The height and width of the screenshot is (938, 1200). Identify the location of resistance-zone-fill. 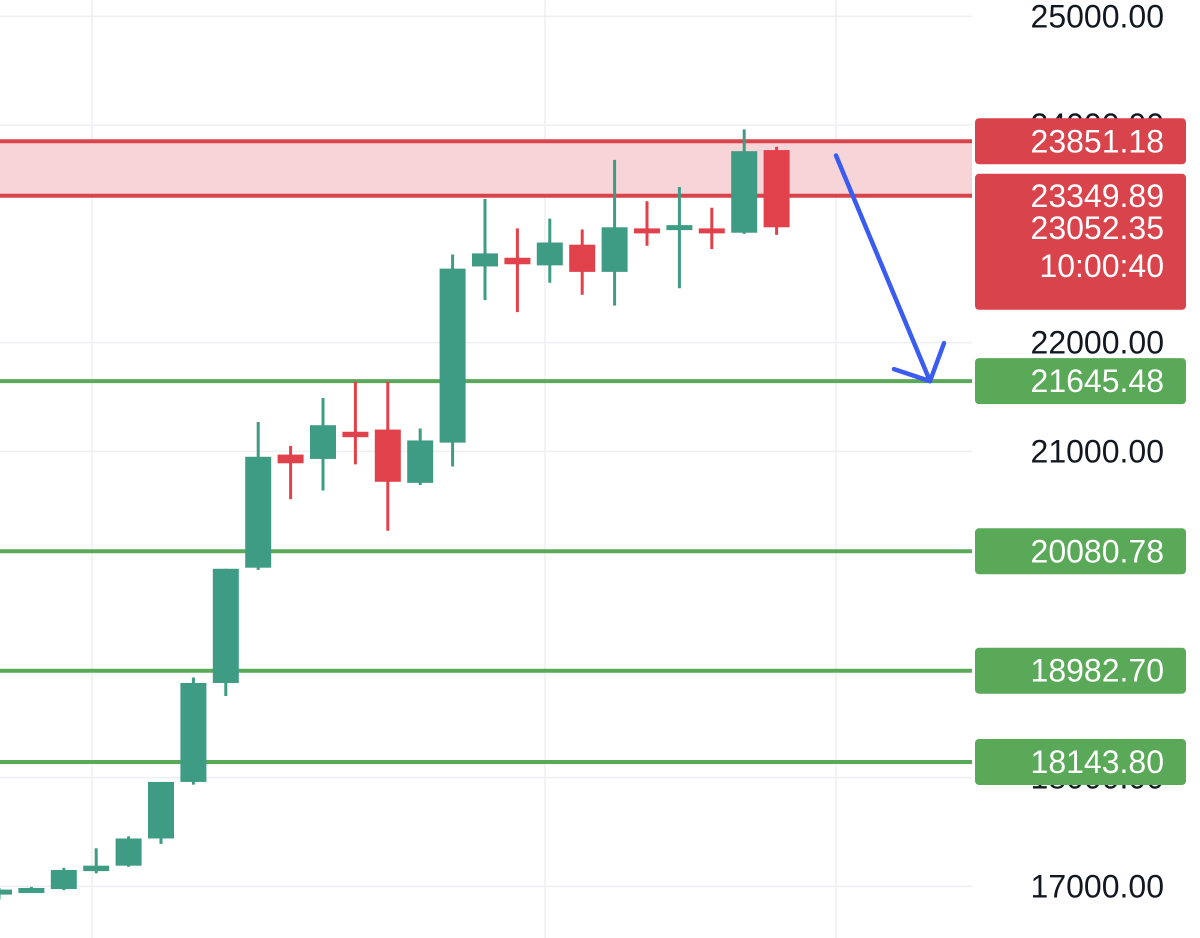
(486, 168).